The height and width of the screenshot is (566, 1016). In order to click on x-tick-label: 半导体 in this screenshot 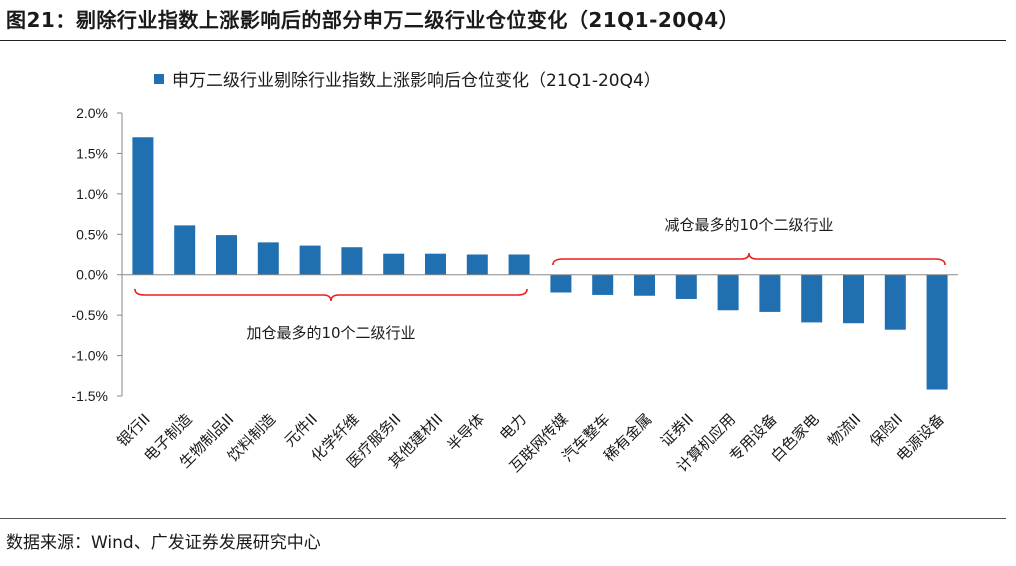, I will do `click(466, 432)`.